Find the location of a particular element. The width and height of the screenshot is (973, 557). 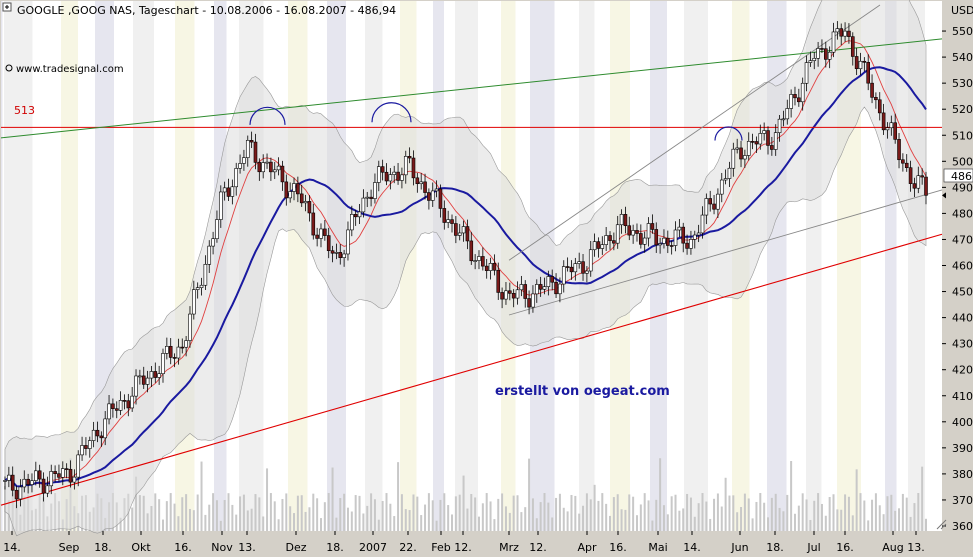

y-tick-label: 420 is located at coordinates (962, 370).